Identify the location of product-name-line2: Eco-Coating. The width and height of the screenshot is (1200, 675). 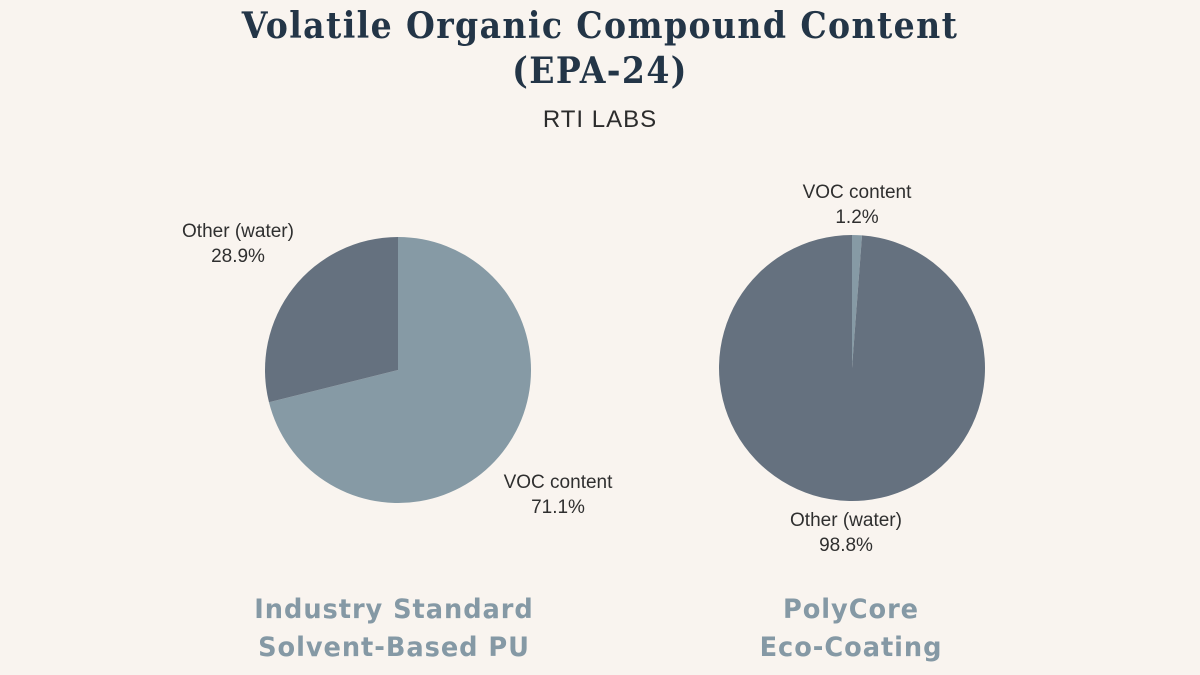
(851, 647).